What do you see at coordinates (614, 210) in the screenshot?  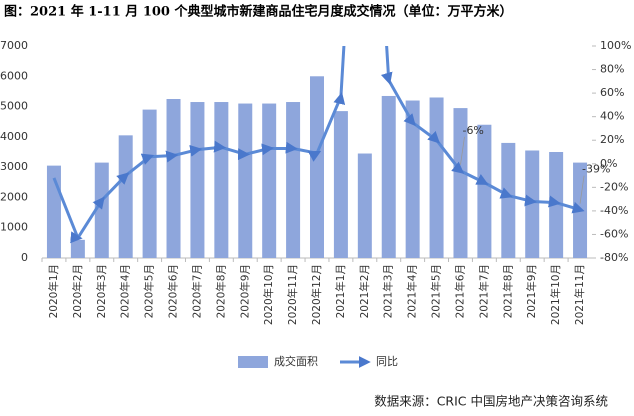 I see `y2-tick-label: -40%` at bounding box center [614, 210].